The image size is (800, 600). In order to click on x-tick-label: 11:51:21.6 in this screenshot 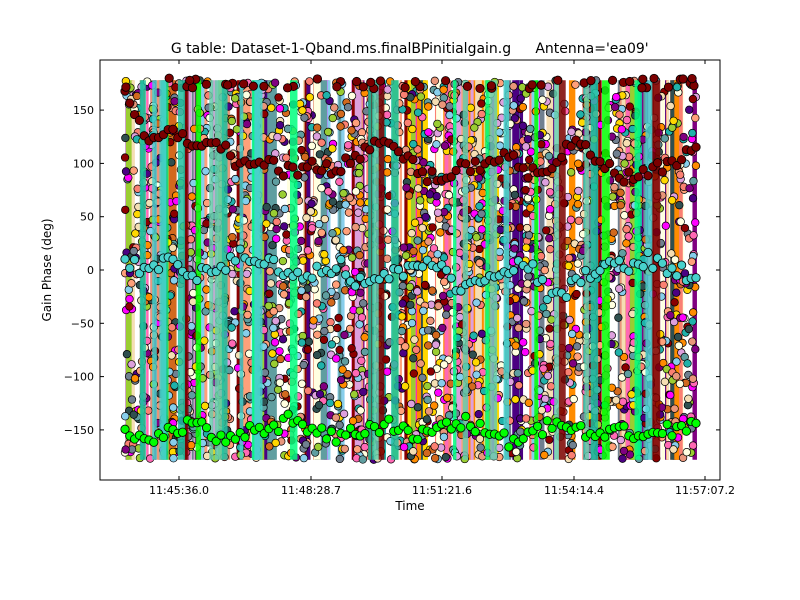, I will do `click(442, 490)`.